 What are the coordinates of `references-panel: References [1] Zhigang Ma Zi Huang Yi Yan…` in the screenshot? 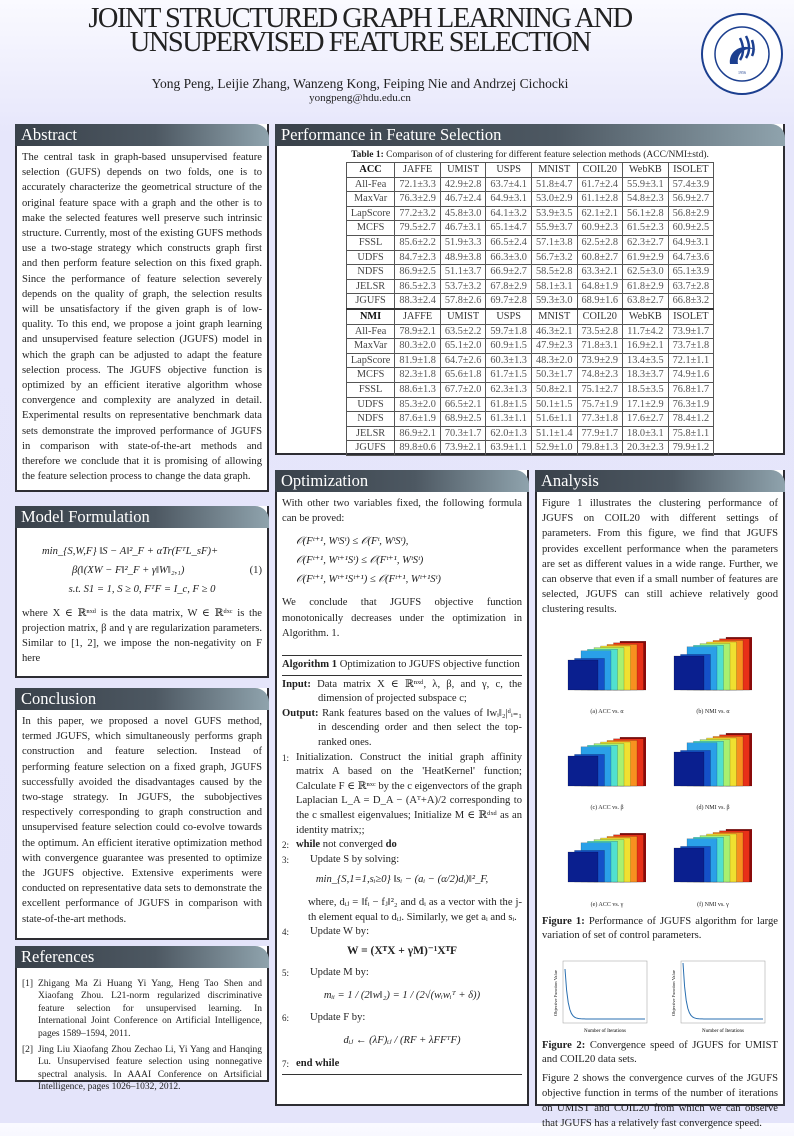 It's located at (142, 1019).